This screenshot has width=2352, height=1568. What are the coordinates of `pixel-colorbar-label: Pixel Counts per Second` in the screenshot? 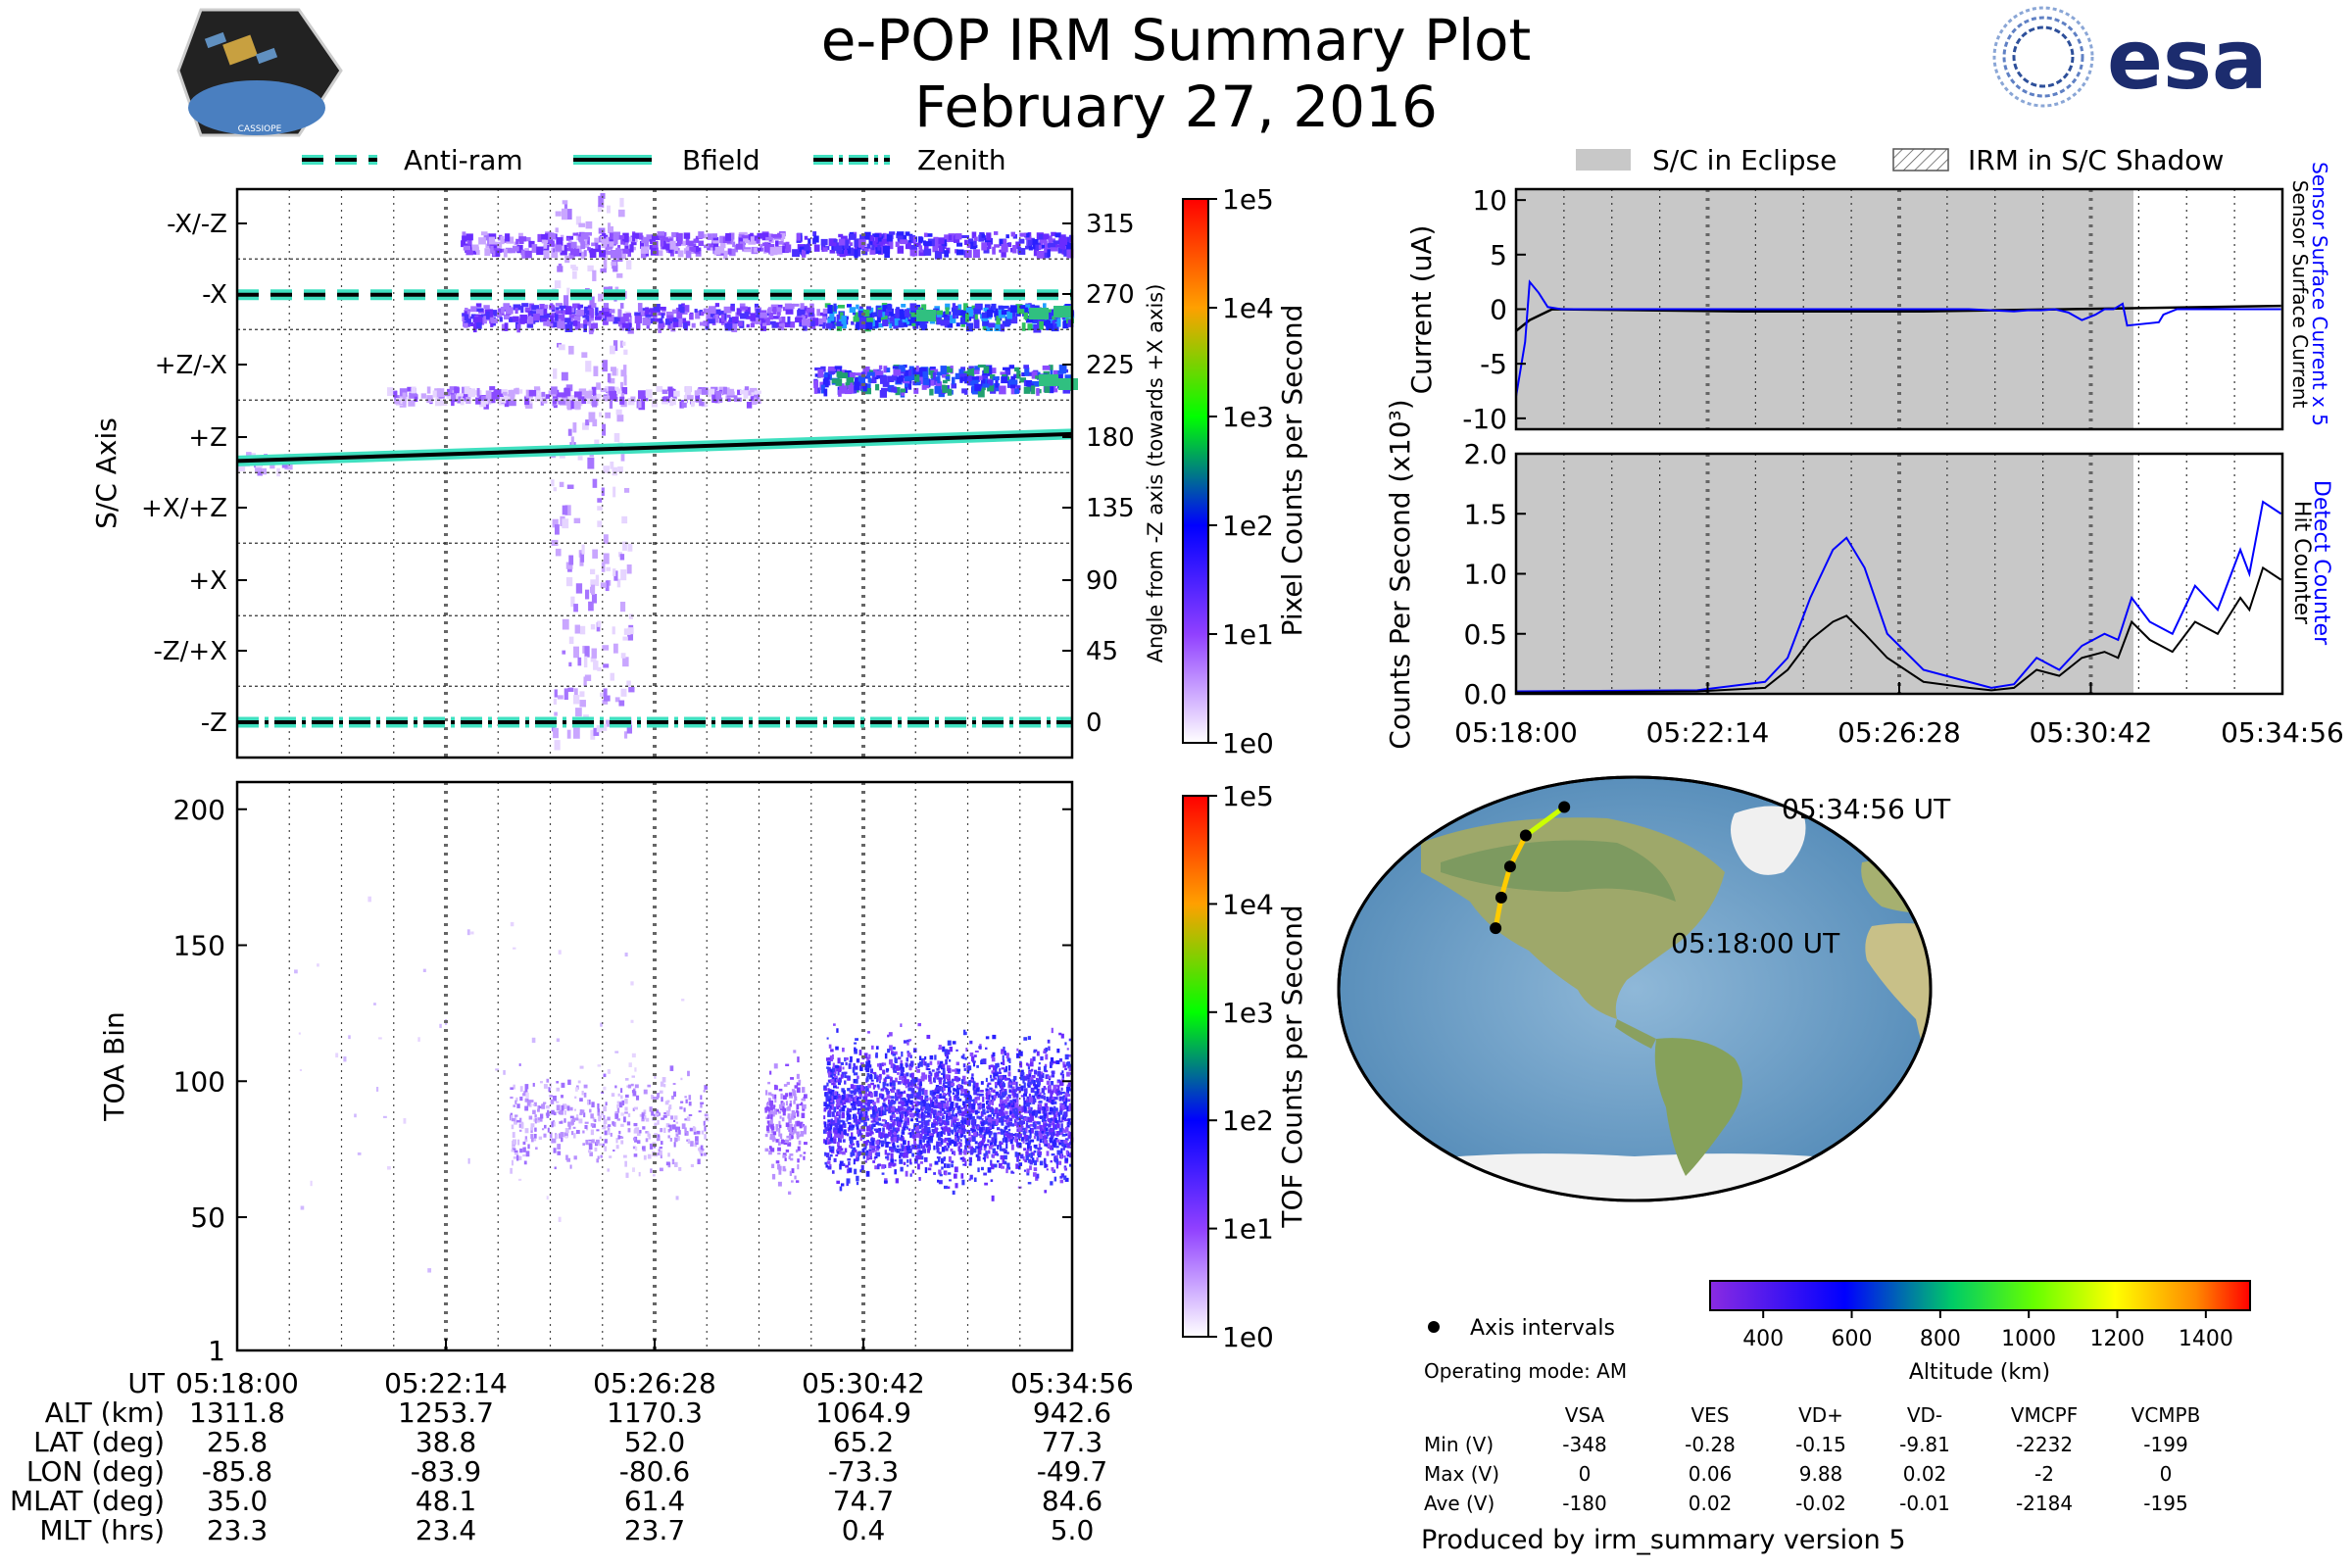 It's located at (1292, 471).